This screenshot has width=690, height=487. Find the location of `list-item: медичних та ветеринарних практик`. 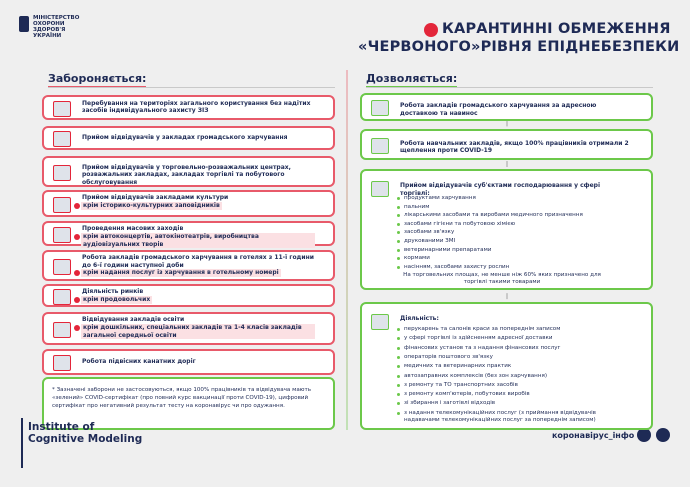

list-item: медичних та ветеринарних практик is located at coordinates (458, 366).